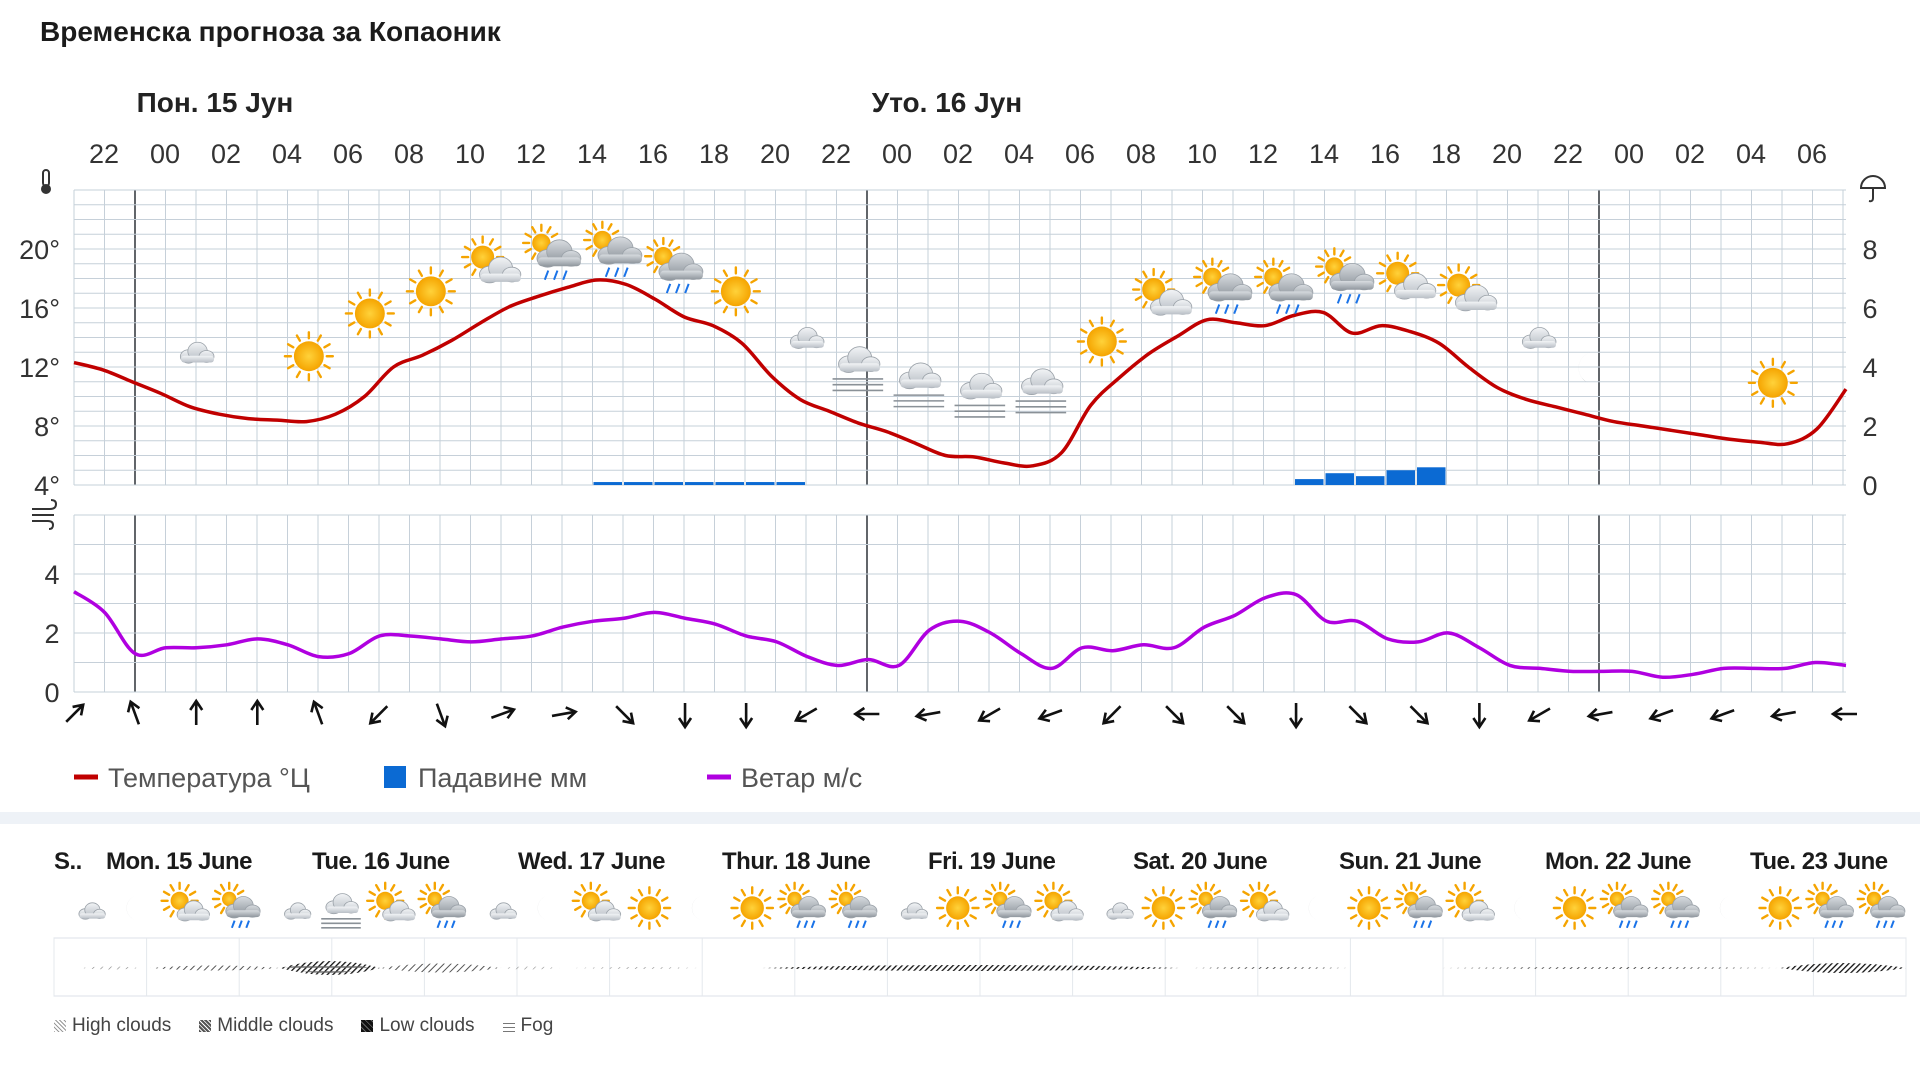 The height and width of the screenshot is (1080, 1920). What do you see at coordinates (1019, 154) in the screenshot?
I see `hour-tick-label: 04` at bounding box center [1019, 154].